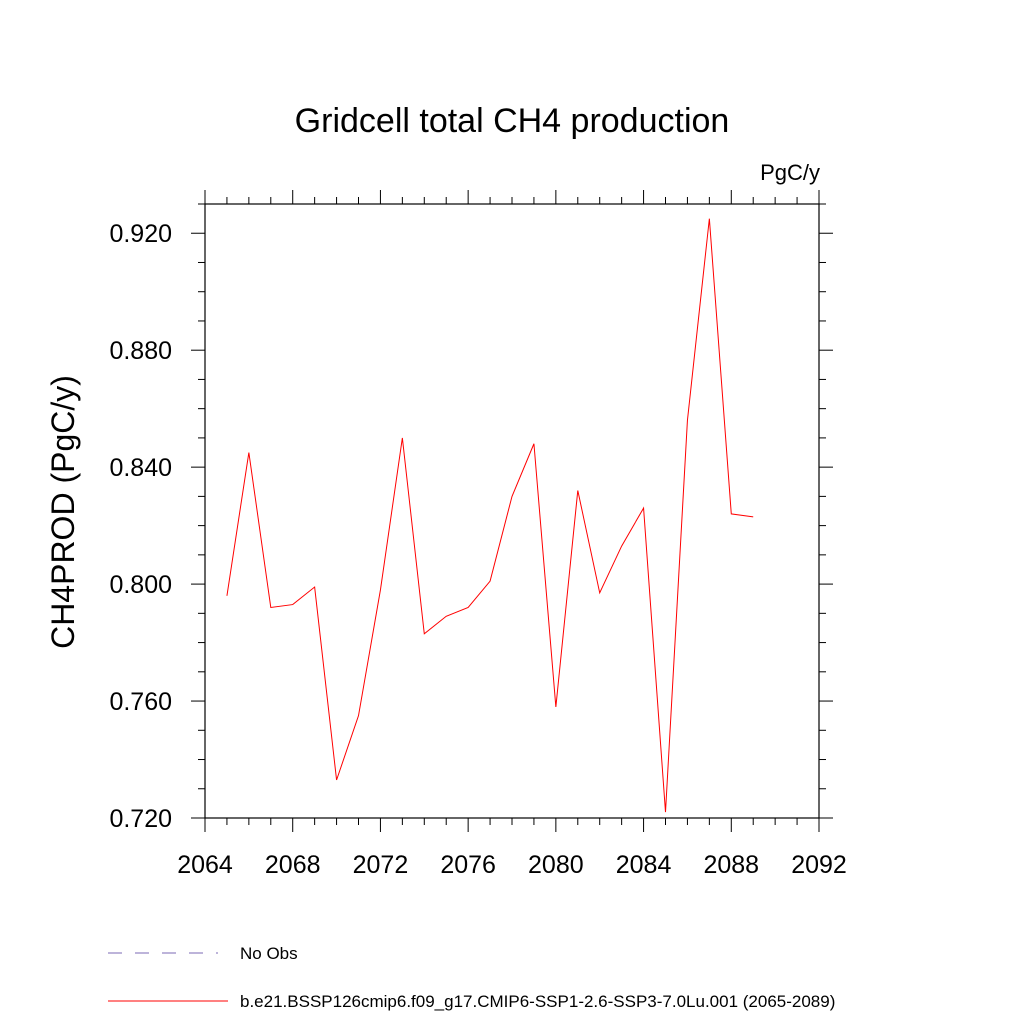 This screenshot has height=1024, width=1024. What do you see at coordinates (381, 865) in the screenshot?
I see `x-tick-label: 2072` at bounding box center [381, 865].